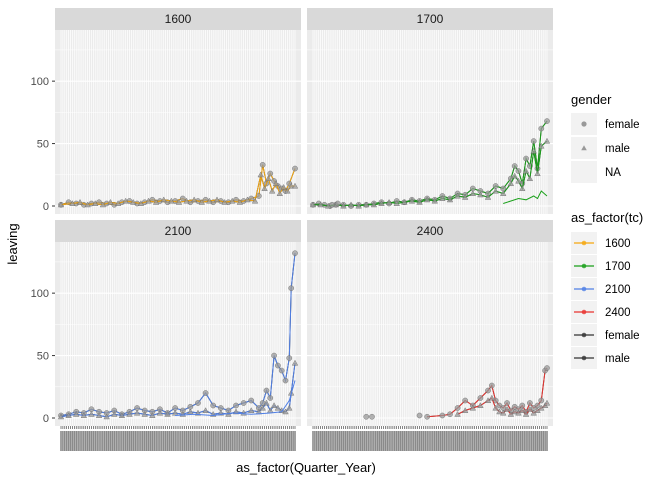 This screenshot has height=480, width=672. Describe the element at coordinates (584, 172) in the screenshot. I see `legend-key` at that location.